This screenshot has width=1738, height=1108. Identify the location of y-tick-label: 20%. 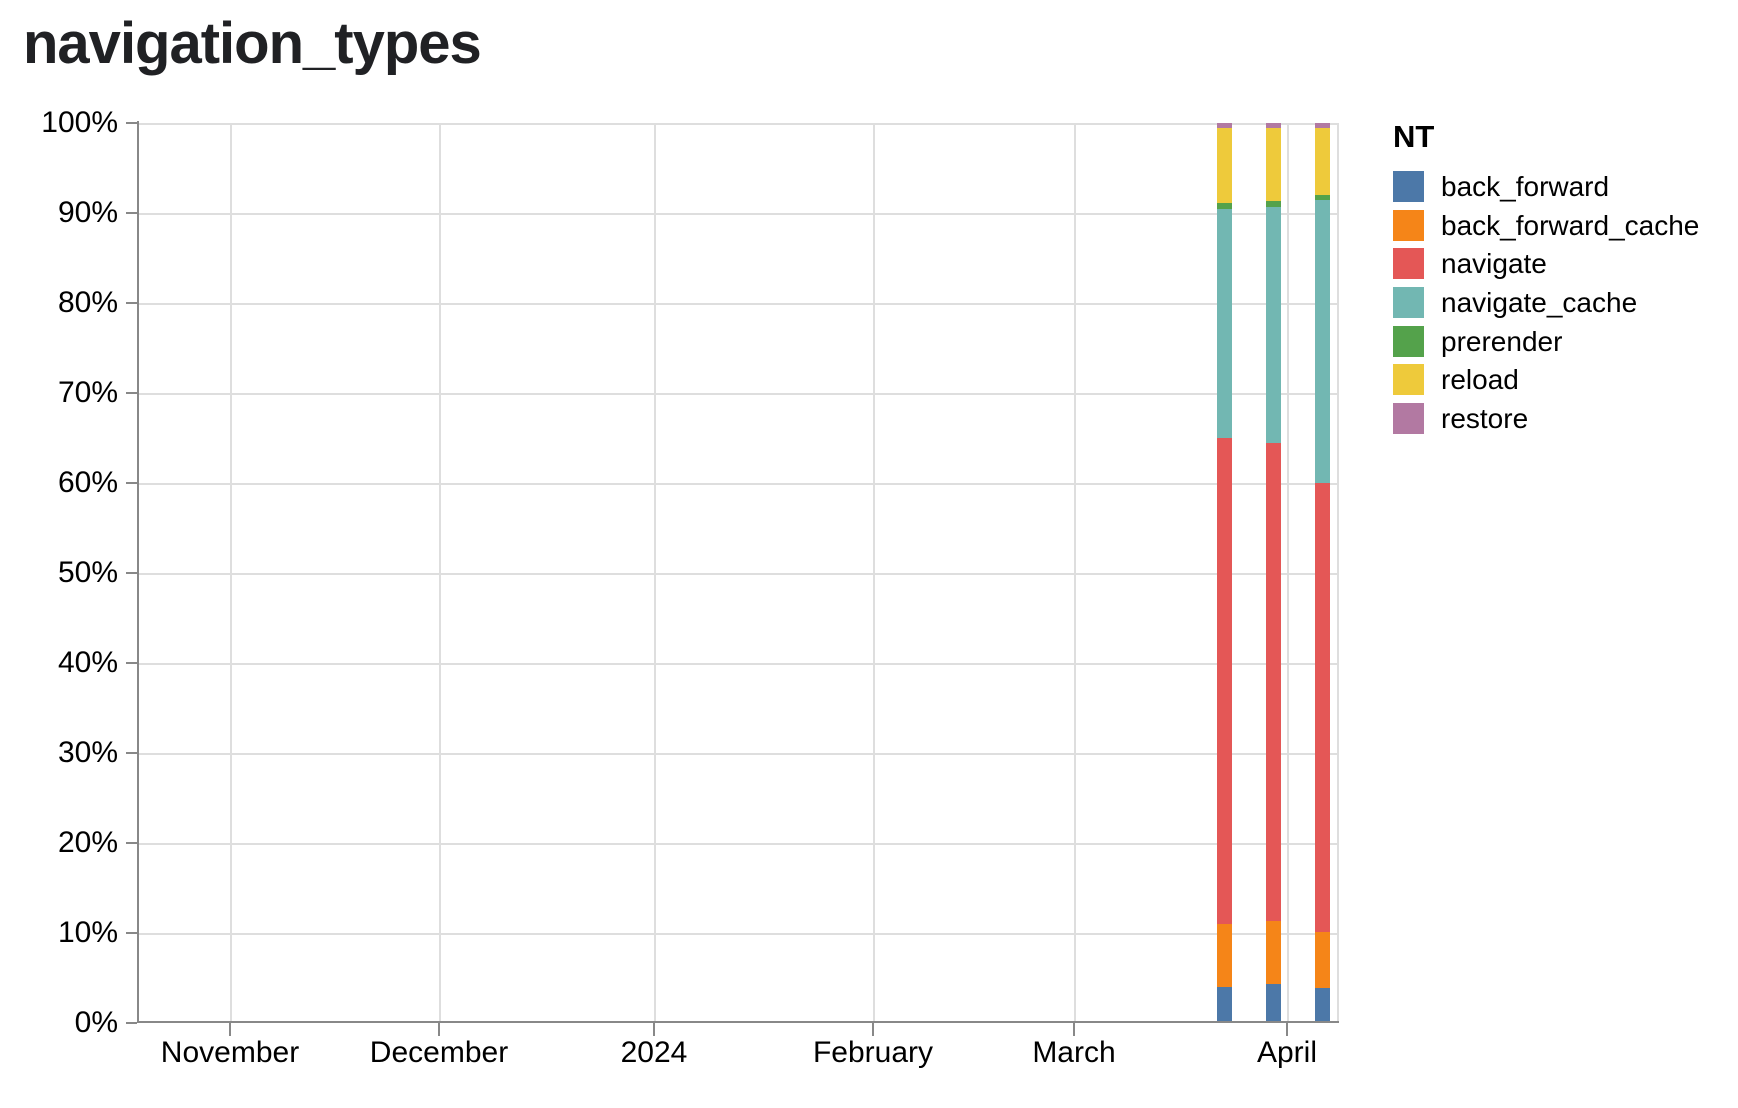
(87, 842).